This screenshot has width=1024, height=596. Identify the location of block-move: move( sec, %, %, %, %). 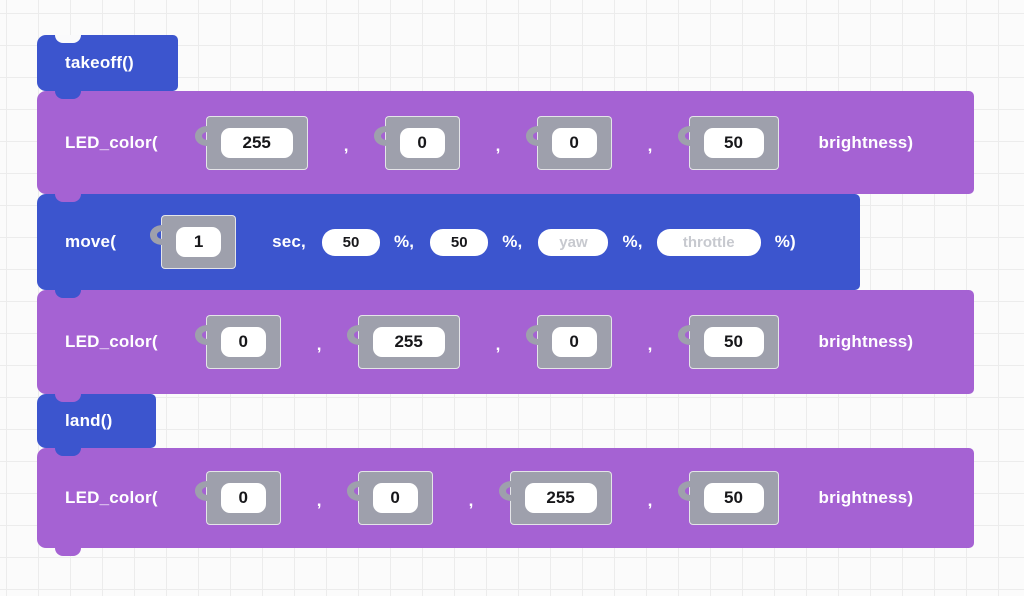
(448, 246).